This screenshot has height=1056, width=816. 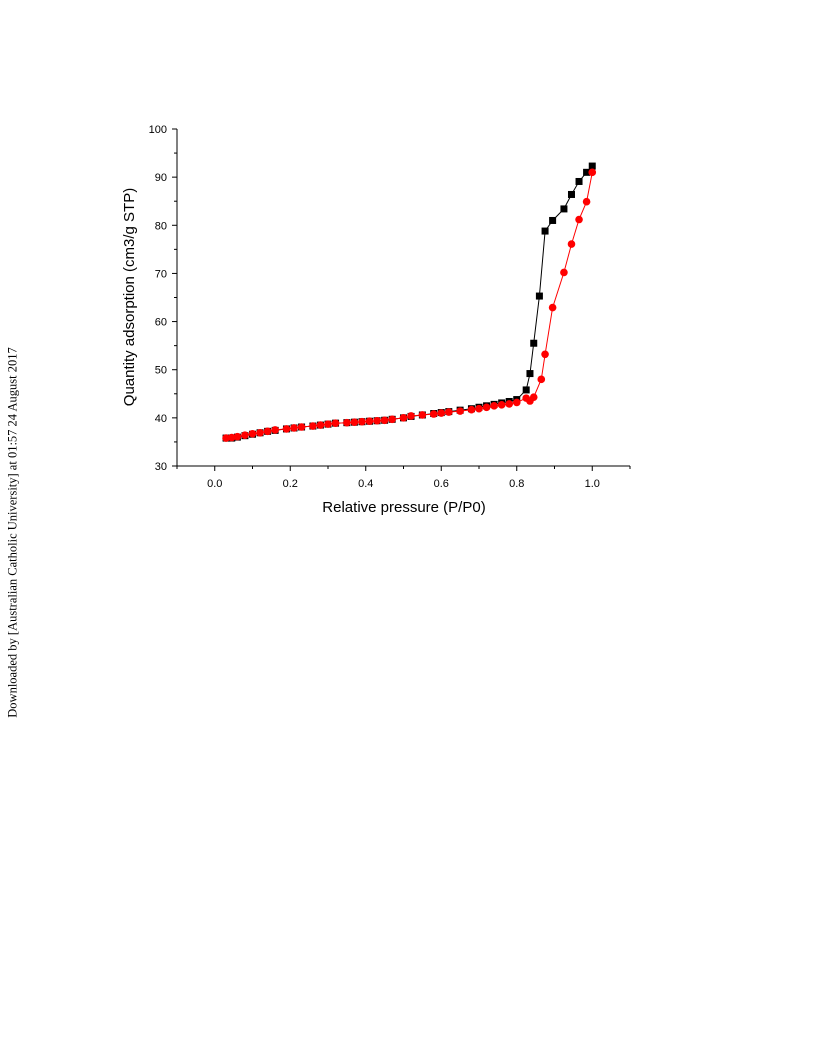 I want to click on y-tick-label: 50, so click(x=161, y=371).